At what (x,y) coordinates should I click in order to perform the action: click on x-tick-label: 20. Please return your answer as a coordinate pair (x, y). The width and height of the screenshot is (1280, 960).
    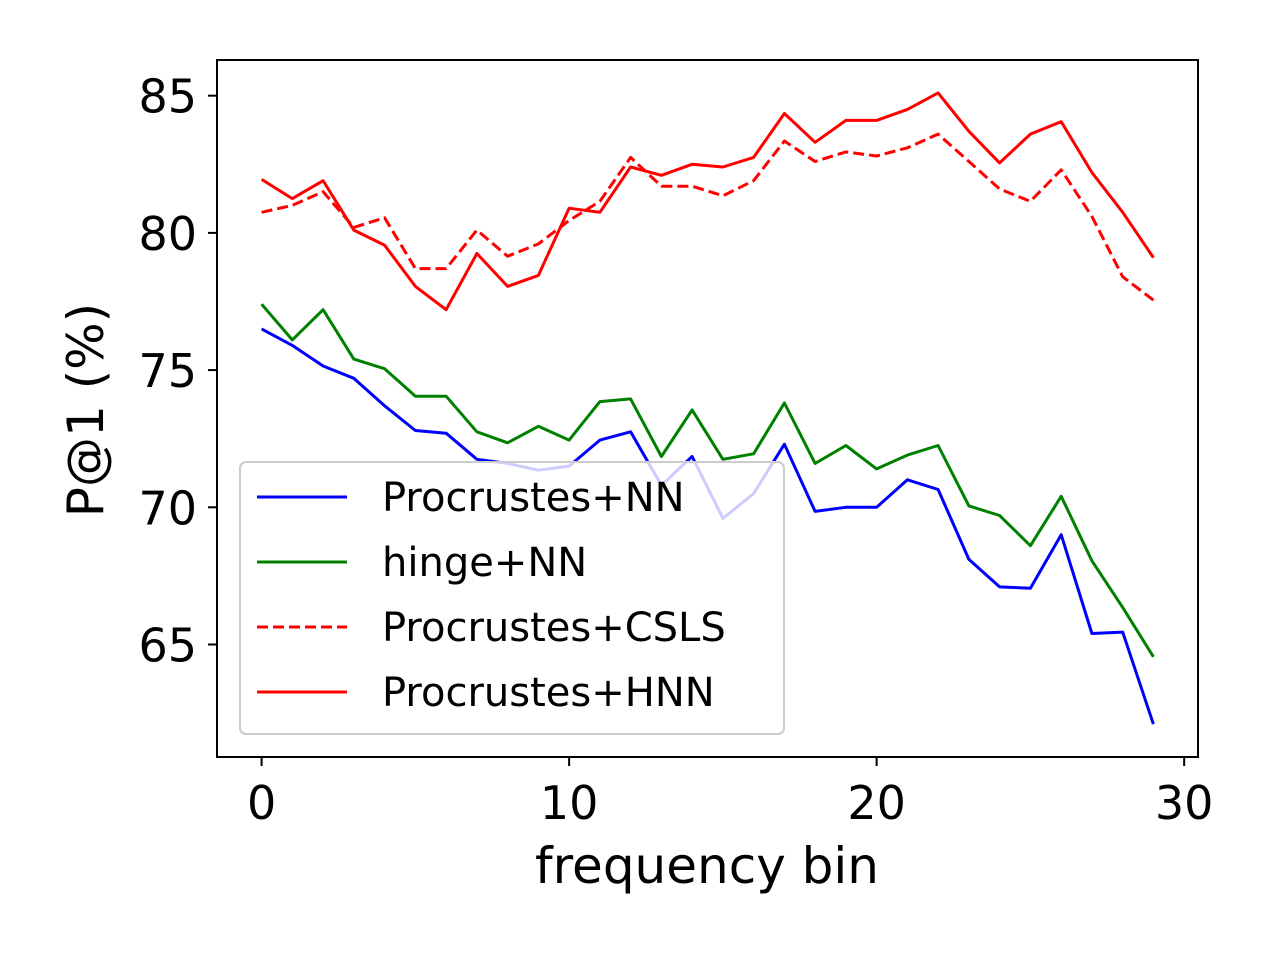
    Looking at the image, I should click on (876, 803).